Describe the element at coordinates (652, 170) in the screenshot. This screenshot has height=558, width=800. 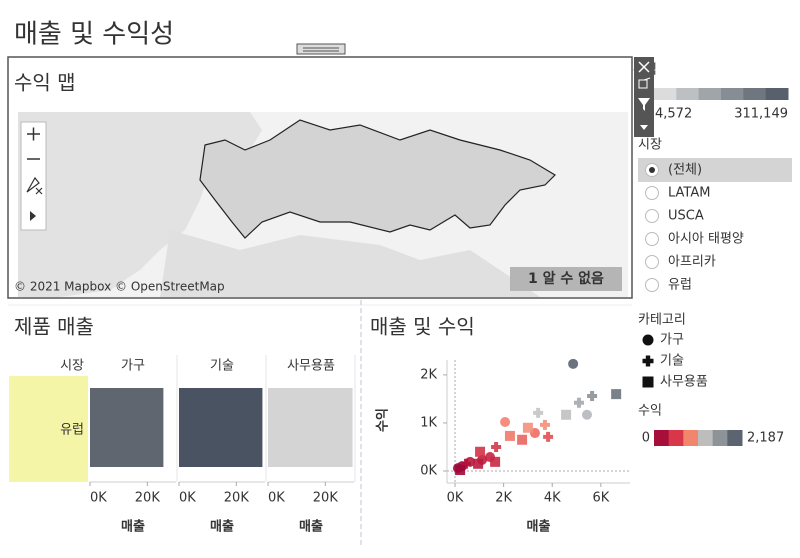
I see `radio-dot` at that location.